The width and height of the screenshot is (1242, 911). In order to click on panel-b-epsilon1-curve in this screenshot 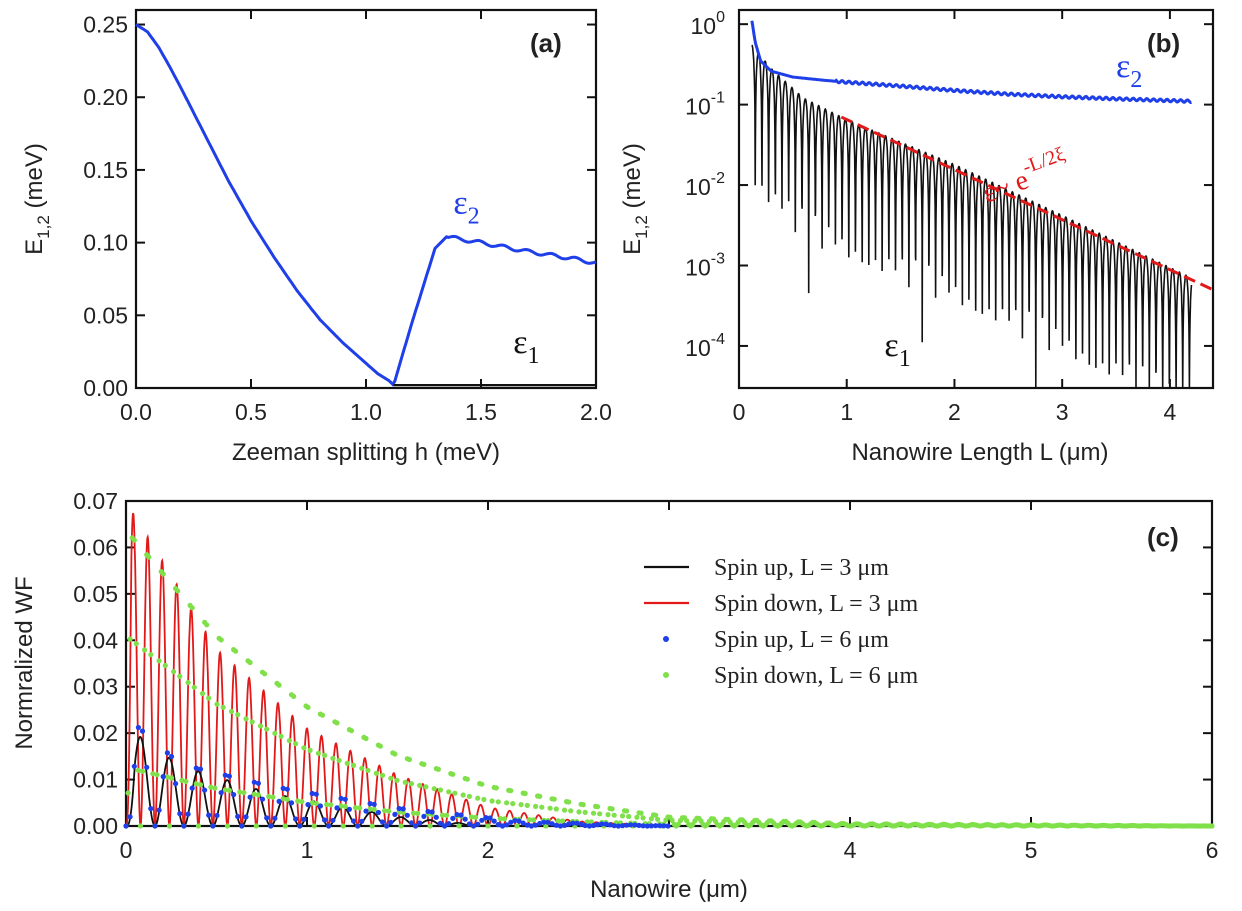, I will do `click(972, 216)`.